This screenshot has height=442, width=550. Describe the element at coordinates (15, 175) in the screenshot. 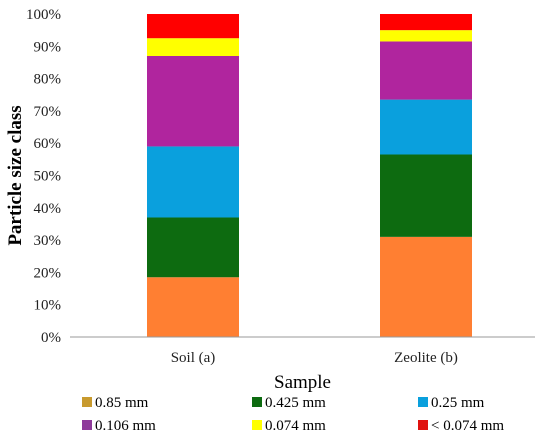

I see `y-axis-title: Particle size class` at that location.